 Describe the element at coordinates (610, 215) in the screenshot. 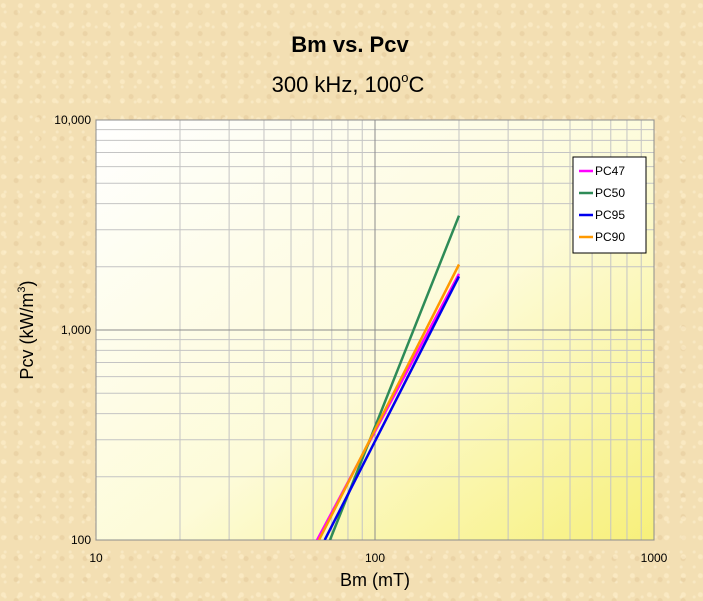

I see `legend-label-pc95: PC95` at that location.